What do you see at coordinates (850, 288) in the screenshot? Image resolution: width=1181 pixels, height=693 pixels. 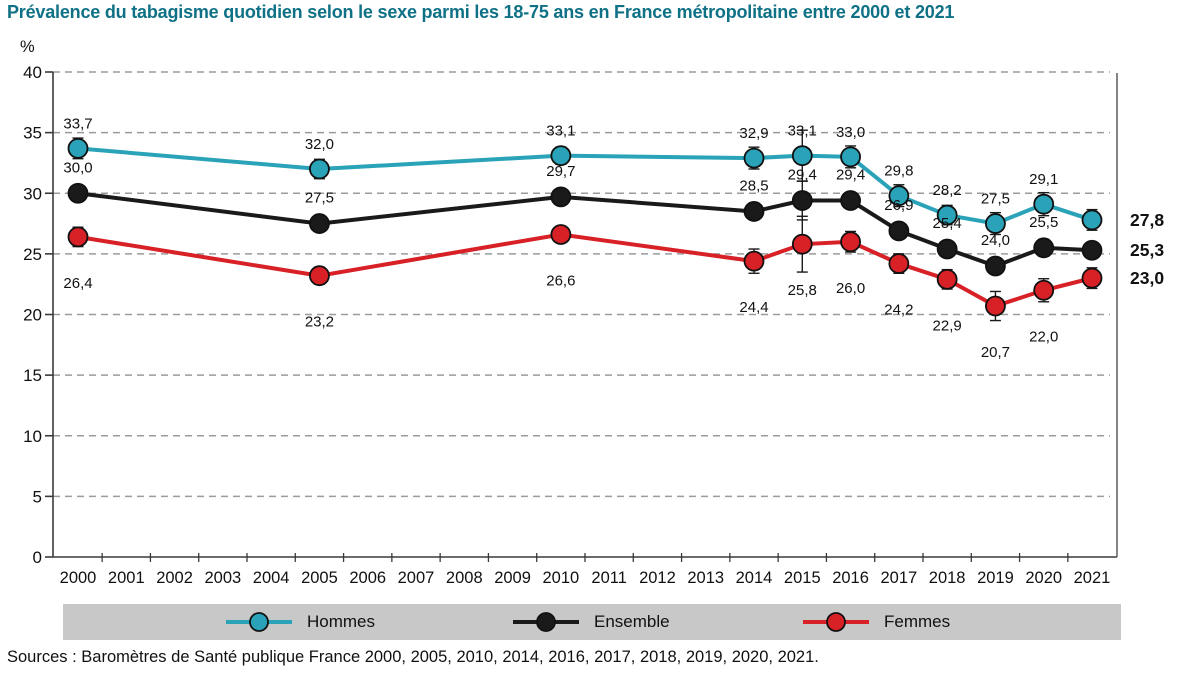 I see `value-label: 26,0` at bounding box center [850, 288].